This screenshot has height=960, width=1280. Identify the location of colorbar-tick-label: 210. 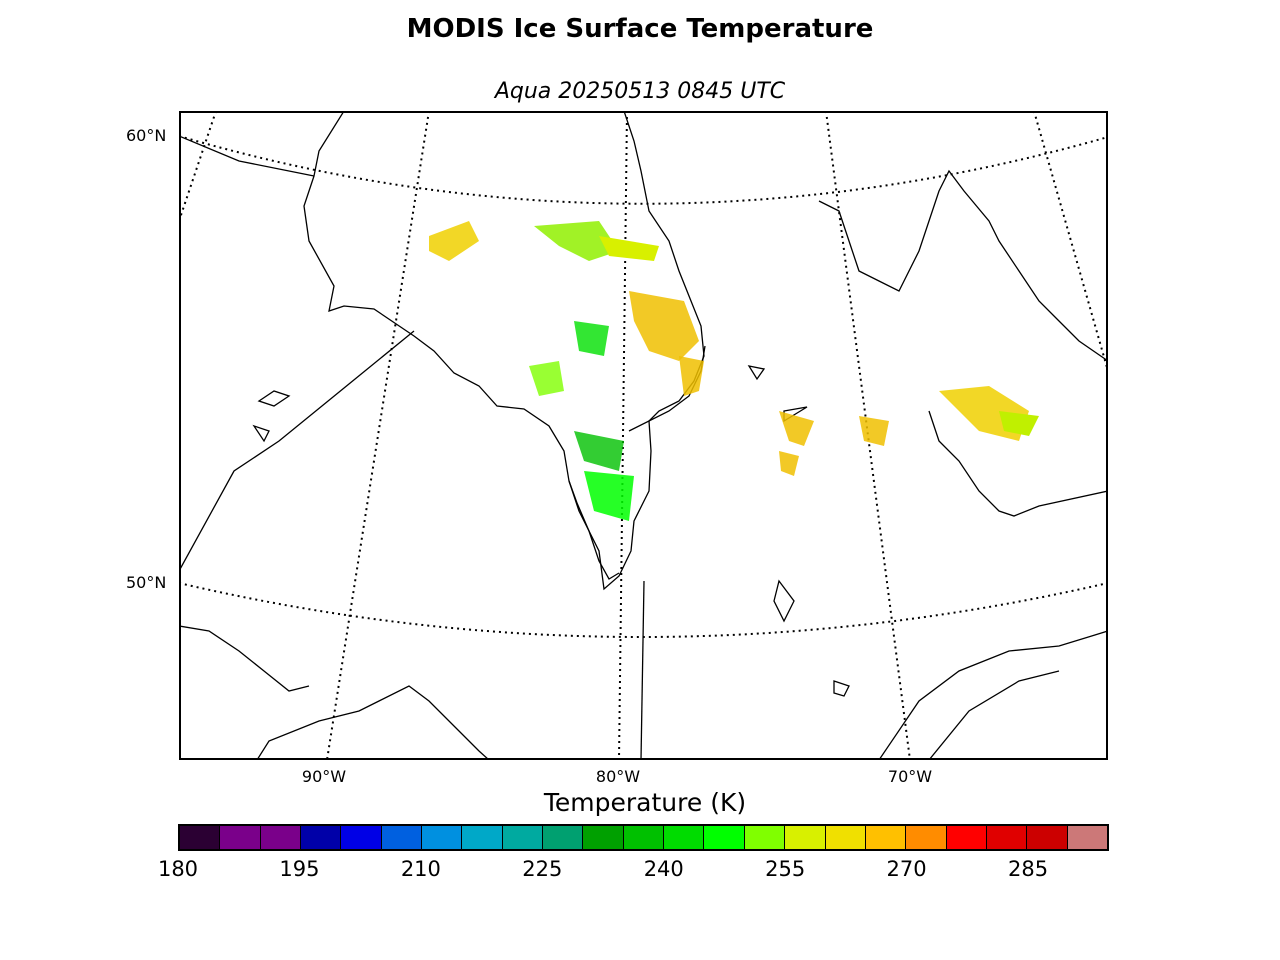
(420, 869).